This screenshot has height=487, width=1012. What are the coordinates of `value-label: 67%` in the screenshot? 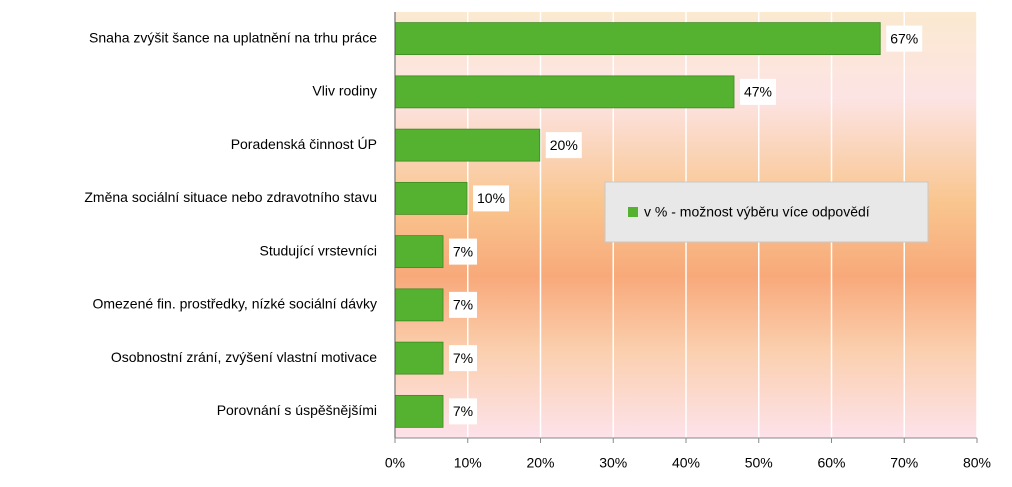 It's located at (904, 38).